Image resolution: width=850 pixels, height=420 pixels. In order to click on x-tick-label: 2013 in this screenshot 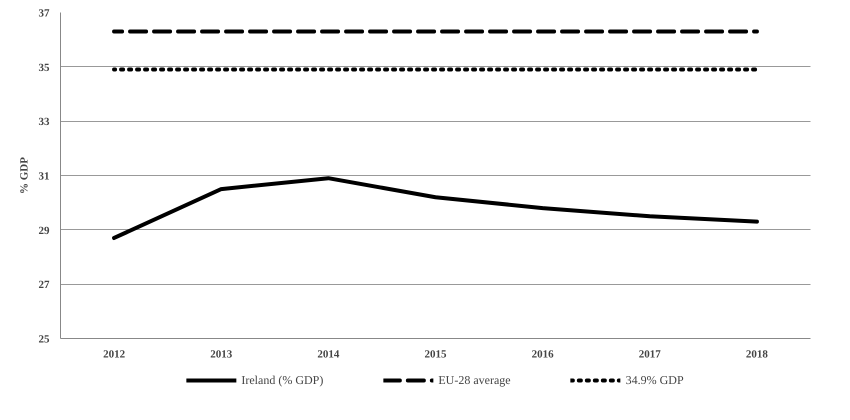, I will do `click(221, 354)`.